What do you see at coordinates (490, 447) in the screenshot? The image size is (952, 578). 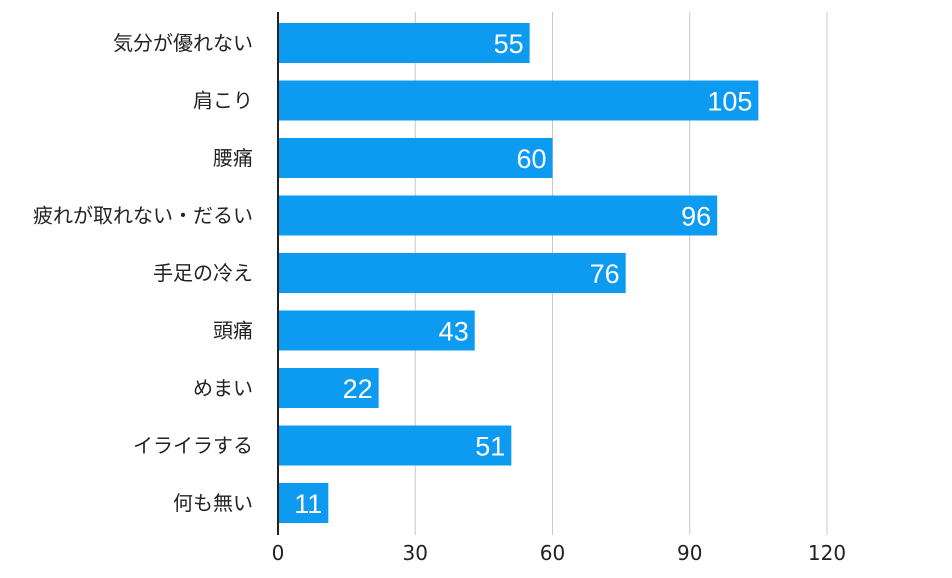 I see `value-label: 51` at bounding box center [490, 447].